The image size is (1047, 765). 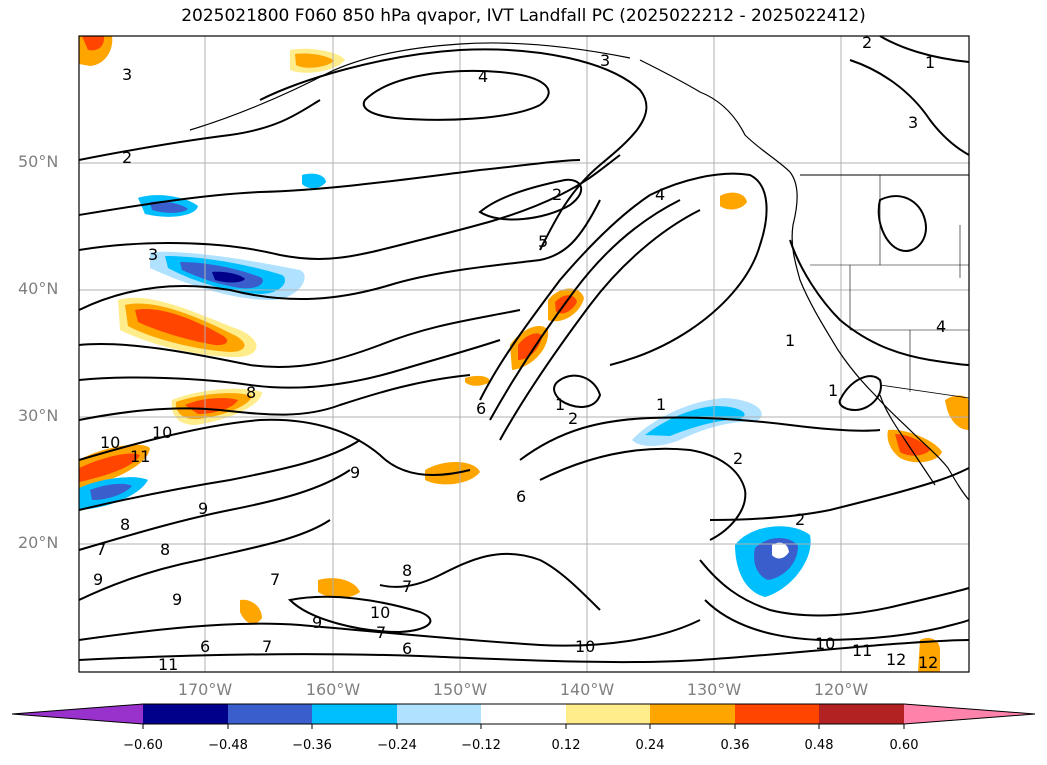 What do you see at coordinates (650, 745) in the screenshot?
I see `colorbar-tick-label: 0.24` at bounding box center [650, 745].